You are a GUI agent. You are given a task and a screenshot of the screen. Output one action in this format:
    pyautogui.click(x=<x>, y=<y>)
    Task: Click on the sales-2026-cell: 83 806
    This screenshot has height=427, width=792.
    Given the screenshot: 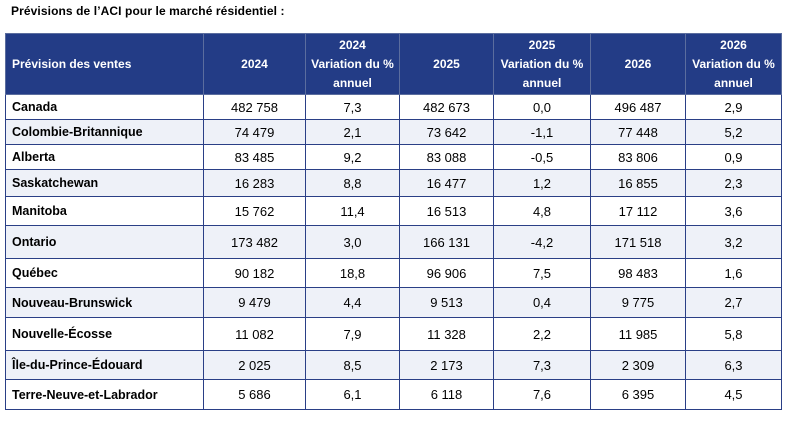 What is the action you would take?
    pyautogui.click(x=638, y=157)
    